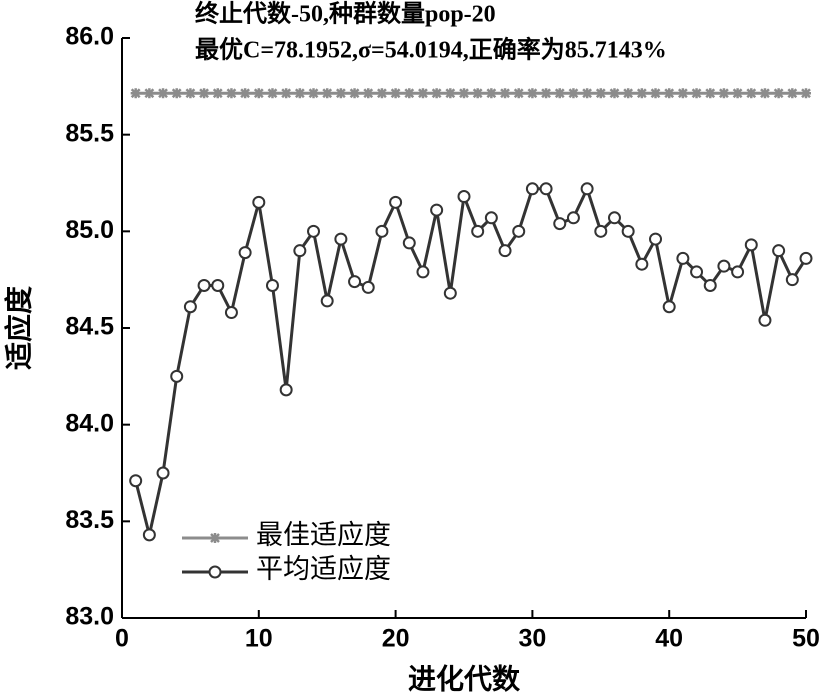 The height and width of the screenshot is (698, 821). Describe the element at coordinates (18, 328) in the screenshot. I see `y-axis-label: 适应度` at that location.